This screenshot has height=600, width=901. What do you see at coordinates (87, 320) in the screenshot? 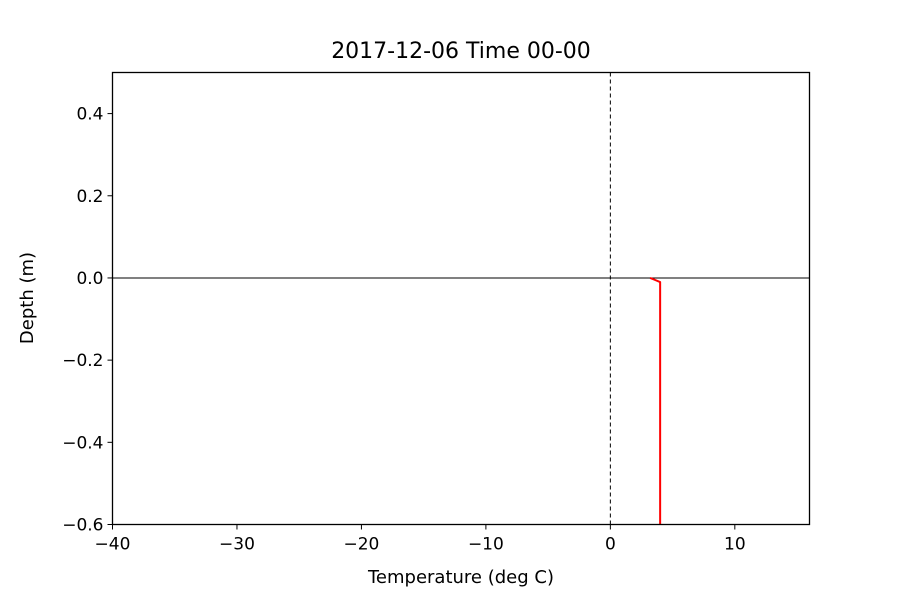
I see `y-axis-ticks: 0.4 0.2 0.0 −0.2 −0.4 −0.6` at bounding box center [87, 320].